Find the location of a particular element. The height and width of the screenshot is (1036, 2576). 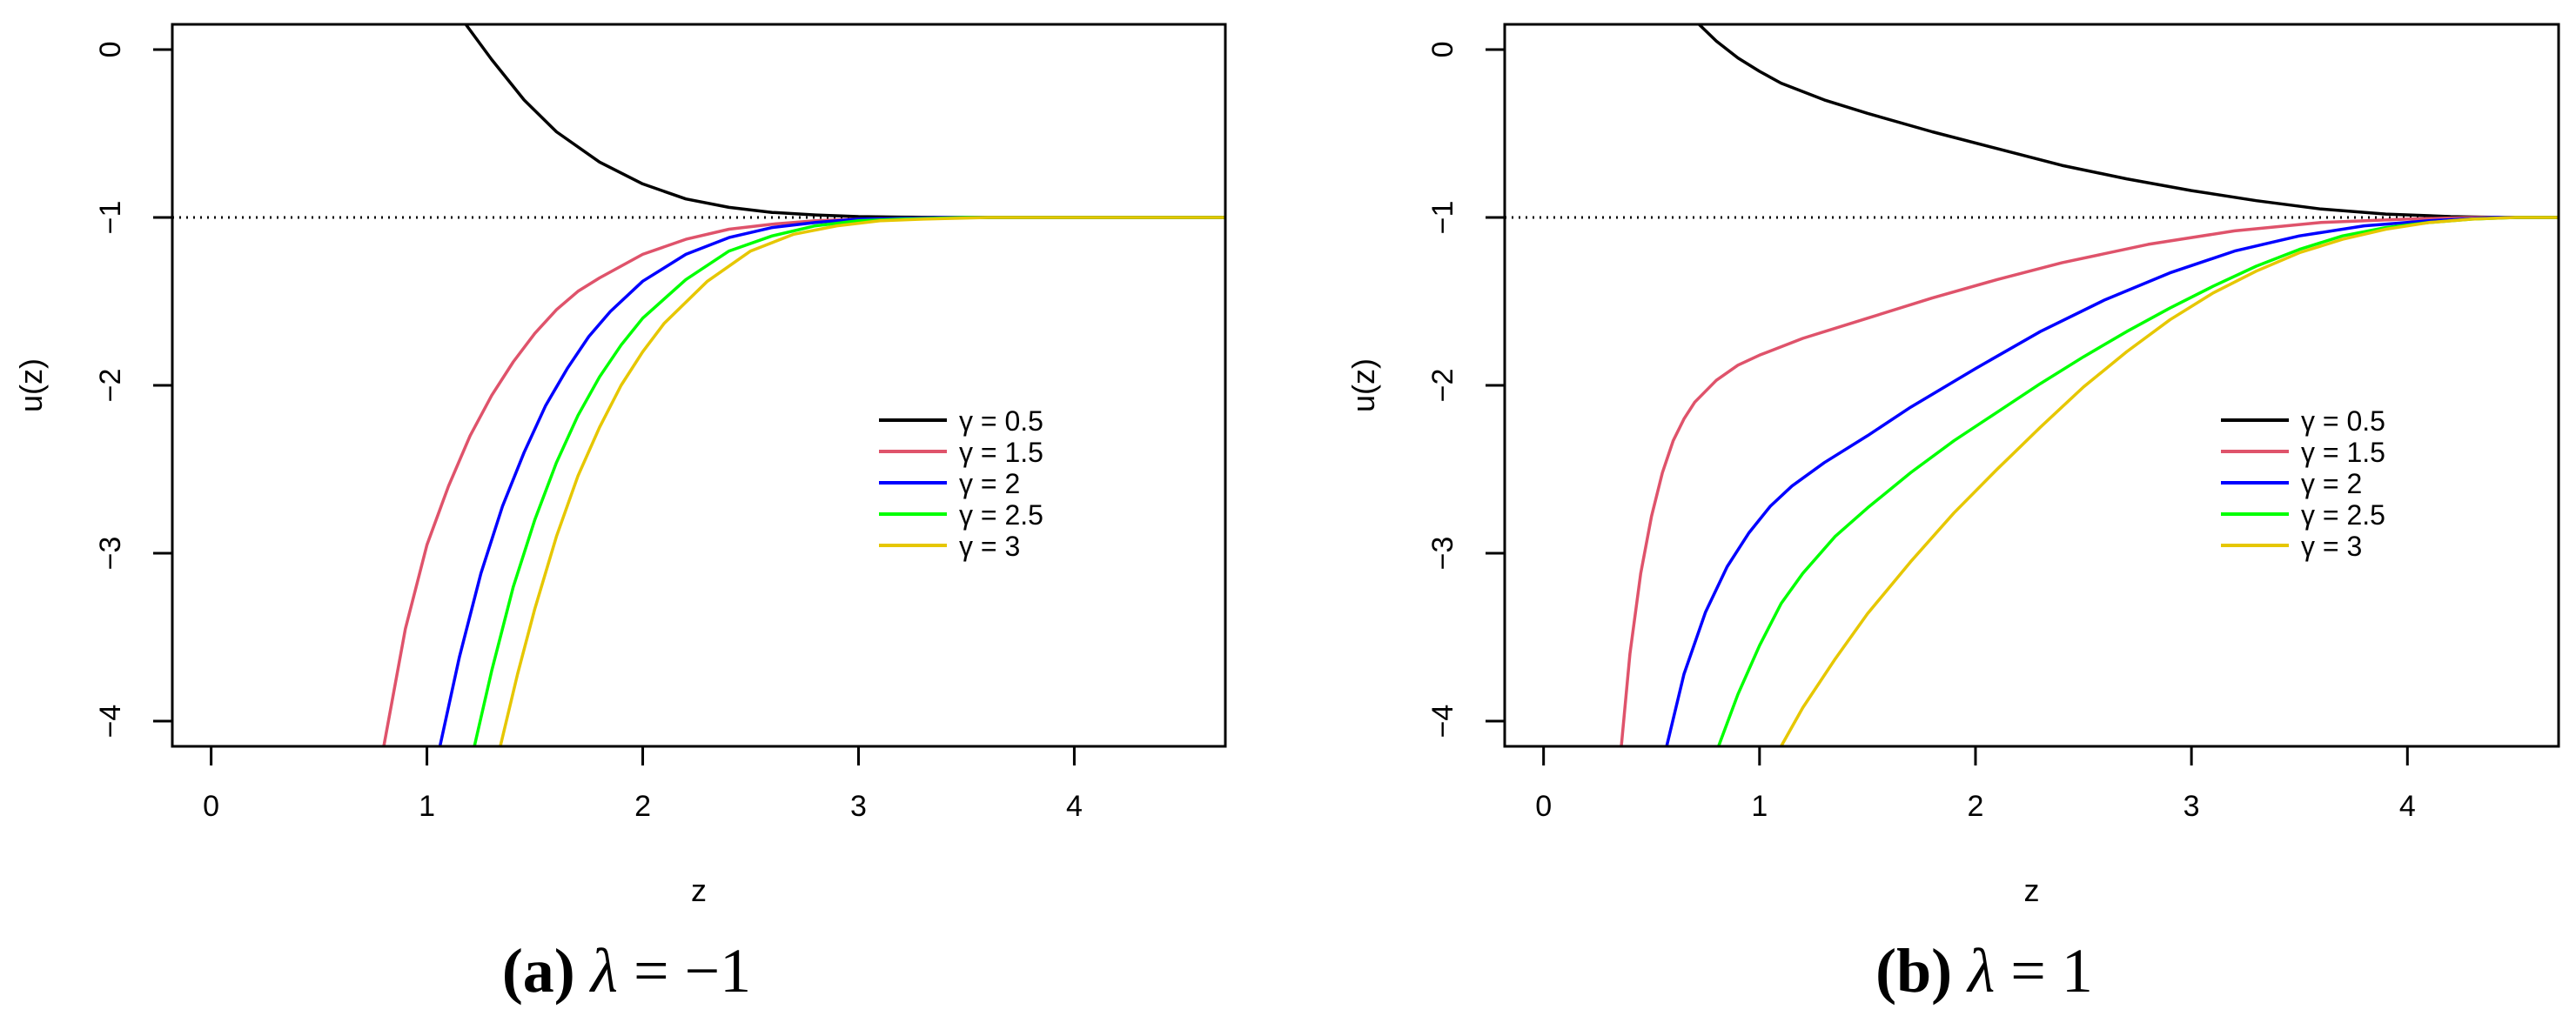

caption-b-value: 1 is located at coordinates (2077, 971).